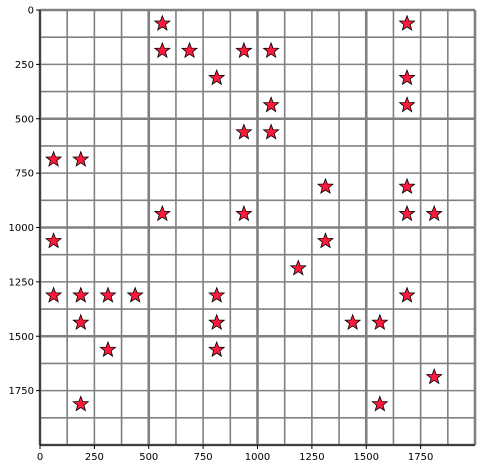 Image resolution: width=485 pixels, height=470 pixels. I want to click on y-tick-label: 250, so click(24, 65).